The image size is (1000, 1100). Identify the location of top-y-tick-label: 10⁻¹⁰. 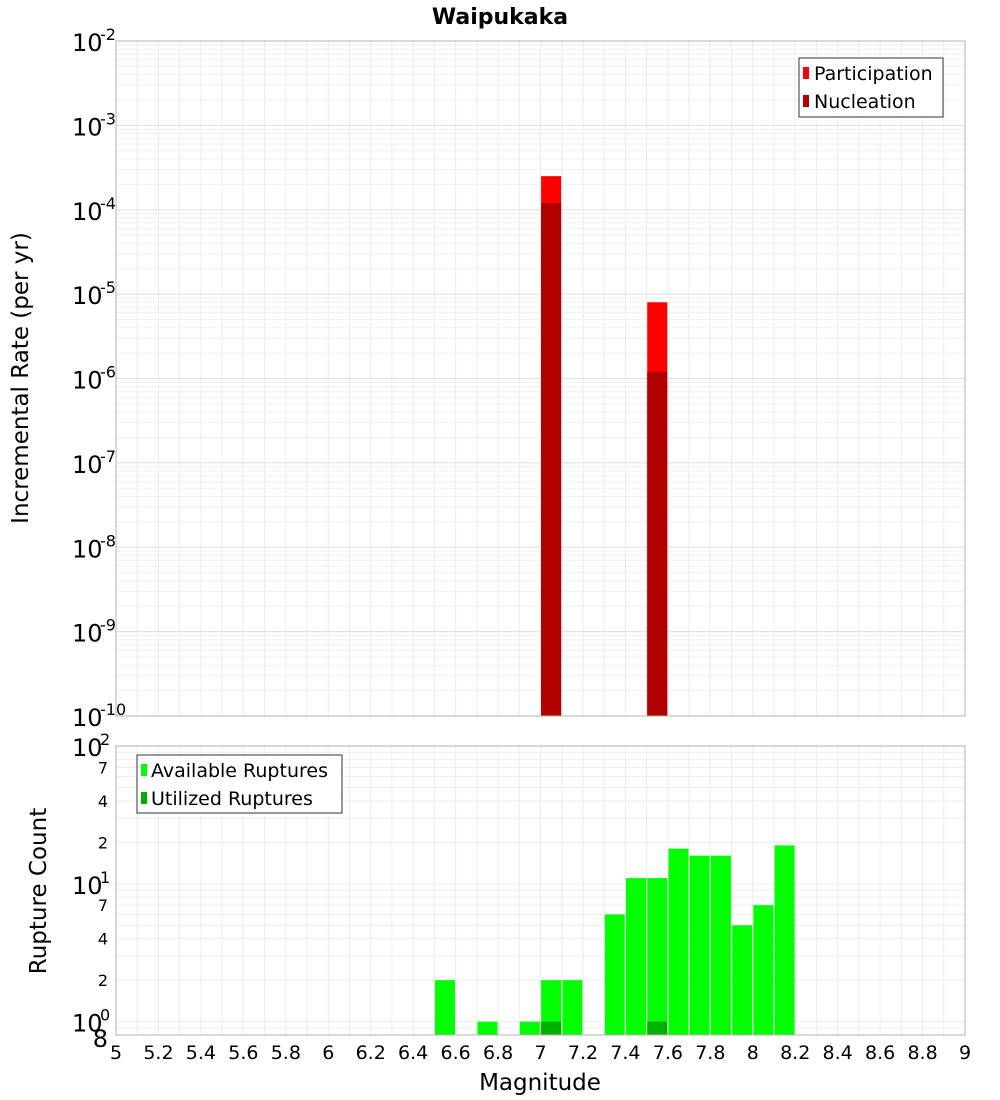
(99, 716).